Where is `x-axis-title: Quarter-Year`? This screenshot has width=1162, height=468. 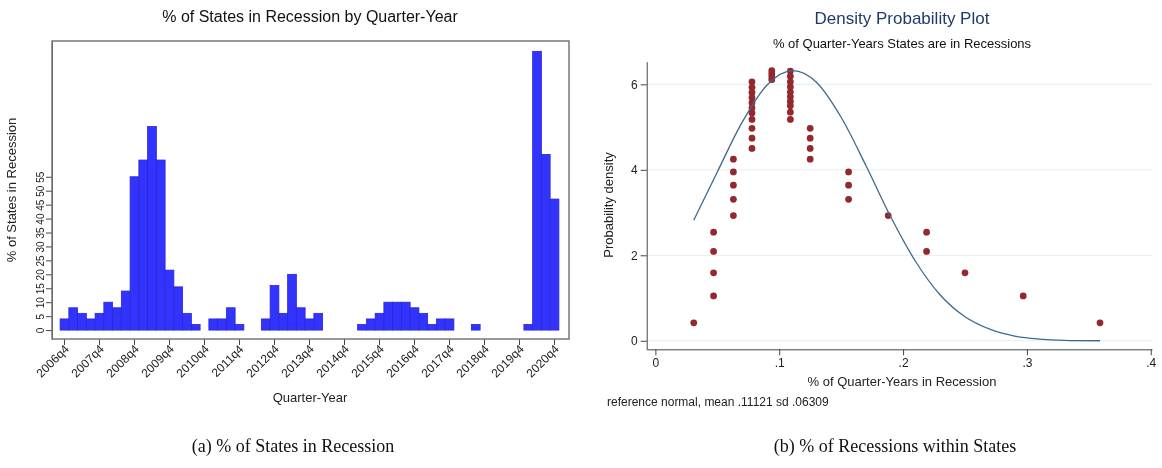
x-axis-title: Quarter-Year is located at coordinates (310, 397).